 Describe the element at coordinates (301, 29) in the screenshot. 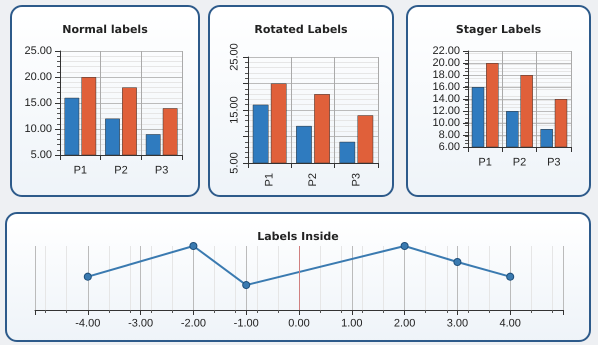

I see `chart-title: Rotated Labels` at that location.